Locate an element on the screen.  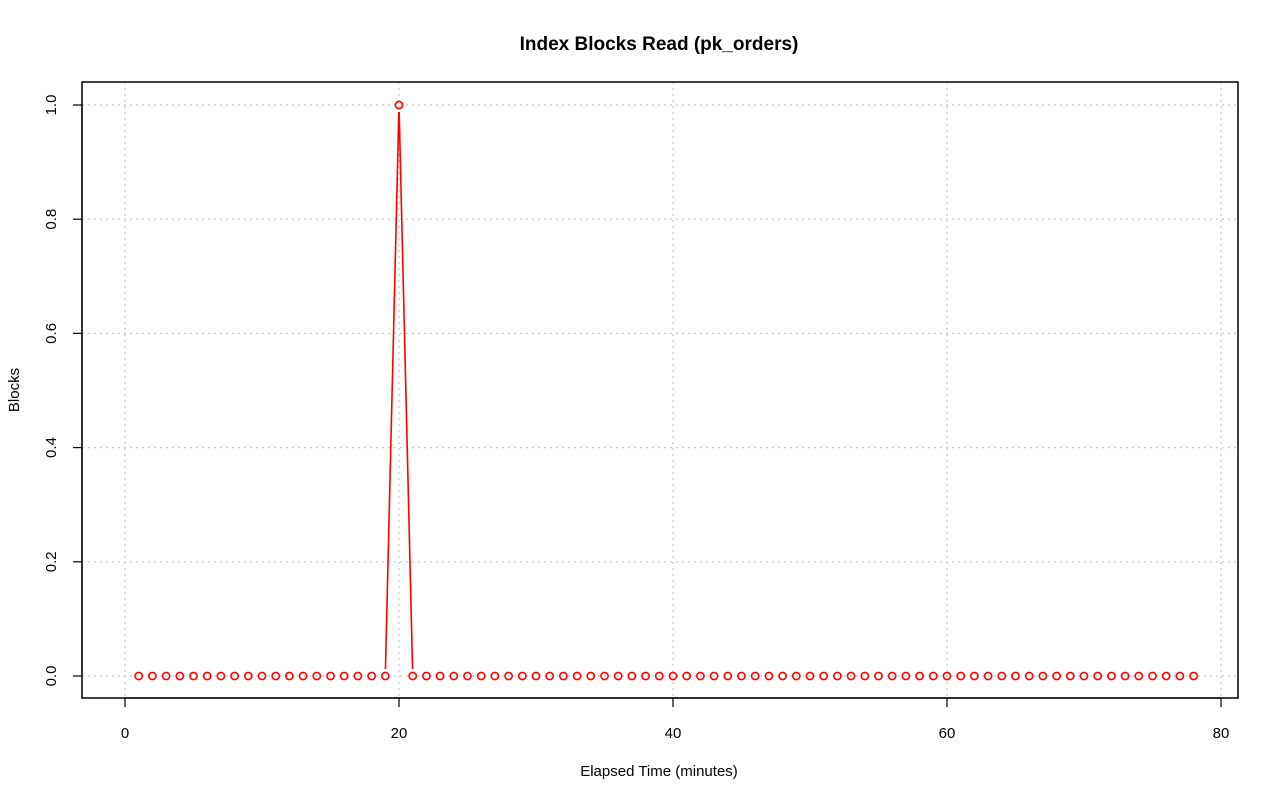
x-tick-label: 40 is located at coordinates (673, 733).